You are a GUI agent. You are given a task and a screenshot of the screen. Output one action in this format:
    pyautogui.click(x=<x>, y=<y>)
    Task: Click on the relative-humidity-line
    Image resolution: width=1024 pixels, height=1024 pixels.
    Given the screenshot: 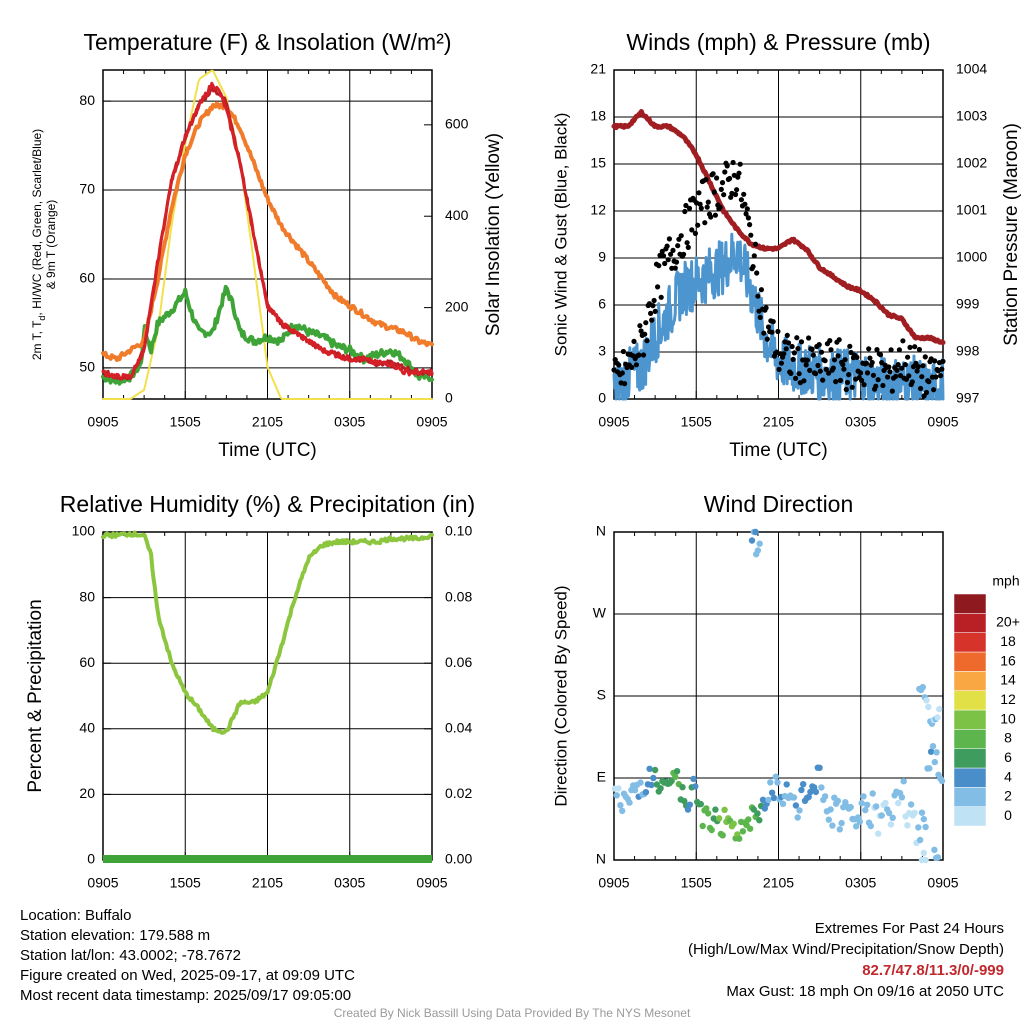 What is the action you would take?
    pyautogui.click(x=267, y=632)
    